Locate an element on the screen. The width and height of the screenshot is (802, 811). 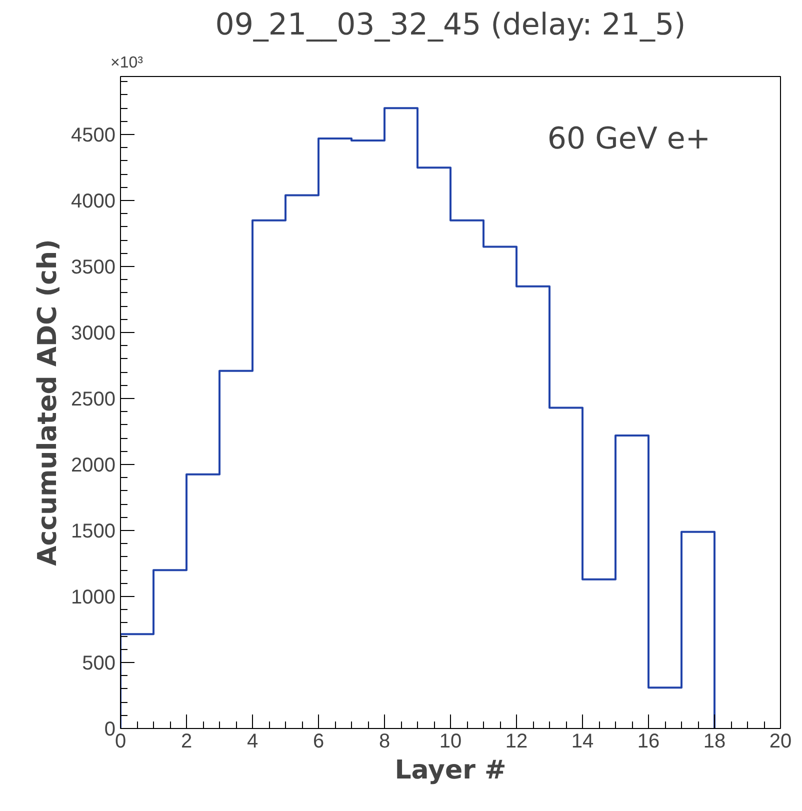
y-tick-label: 2500 is located at coordinates (93, 399).